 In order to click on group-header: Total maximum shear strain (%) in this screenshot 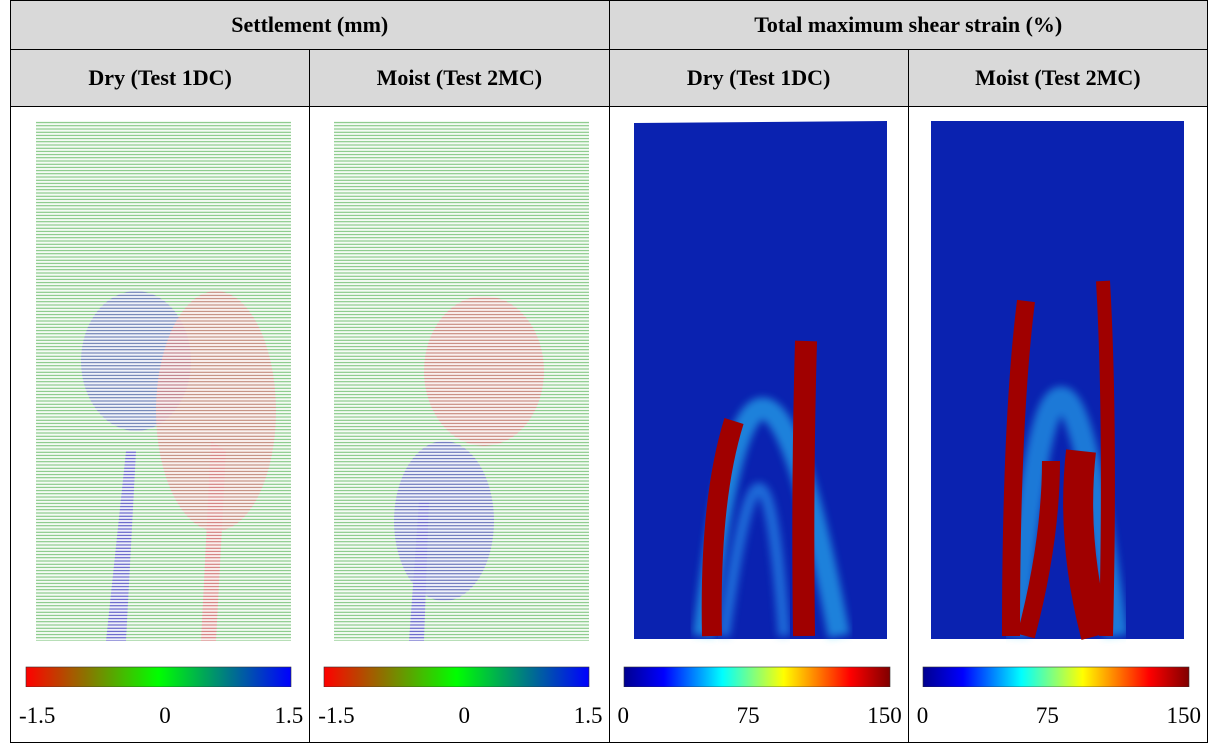, I will do `click(908, 25)`.